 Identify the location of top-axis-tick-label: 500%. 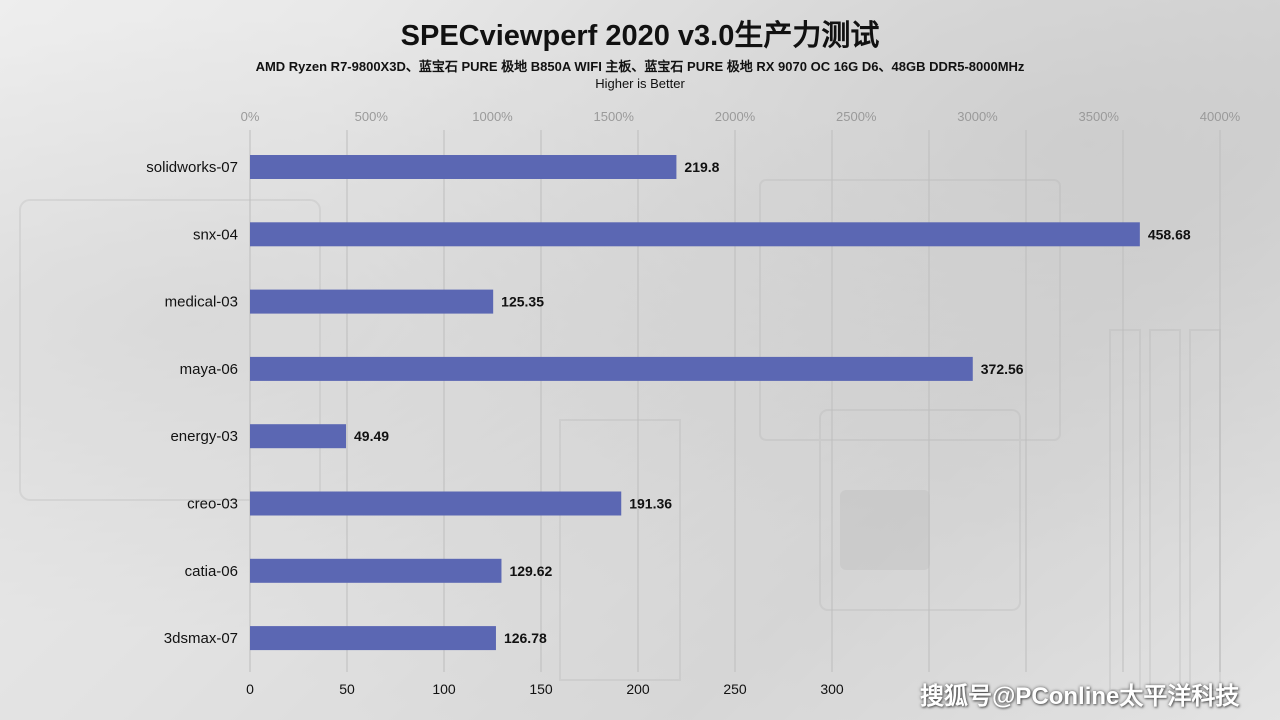
(372, 116).